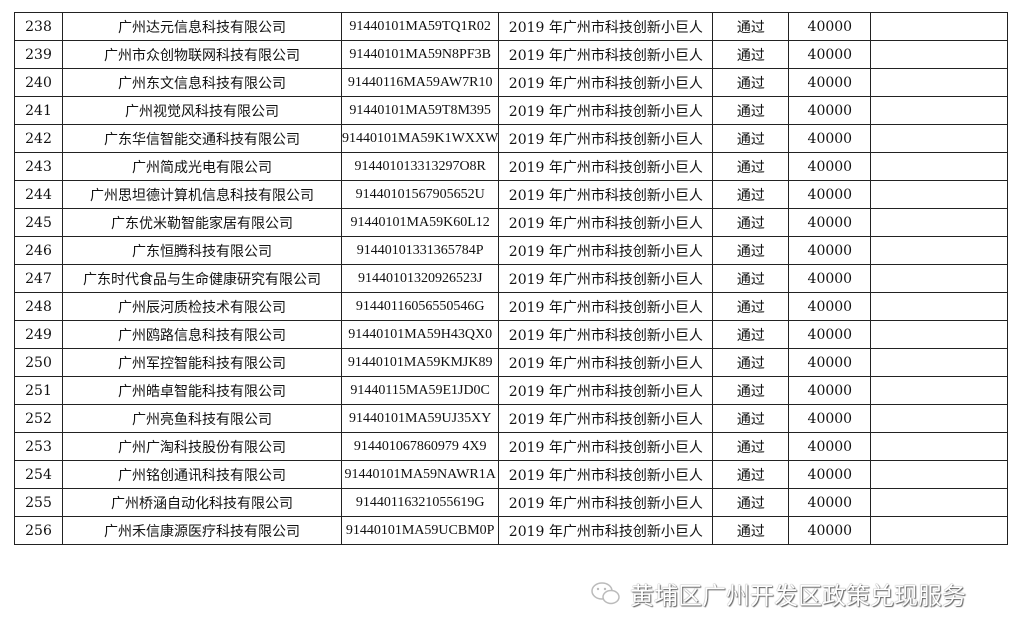  What do you see at coordinates (202, 82) in the screenshot?
I see `company-name: 广州东文信息科技有限公司` at bounding box center [202, 82].